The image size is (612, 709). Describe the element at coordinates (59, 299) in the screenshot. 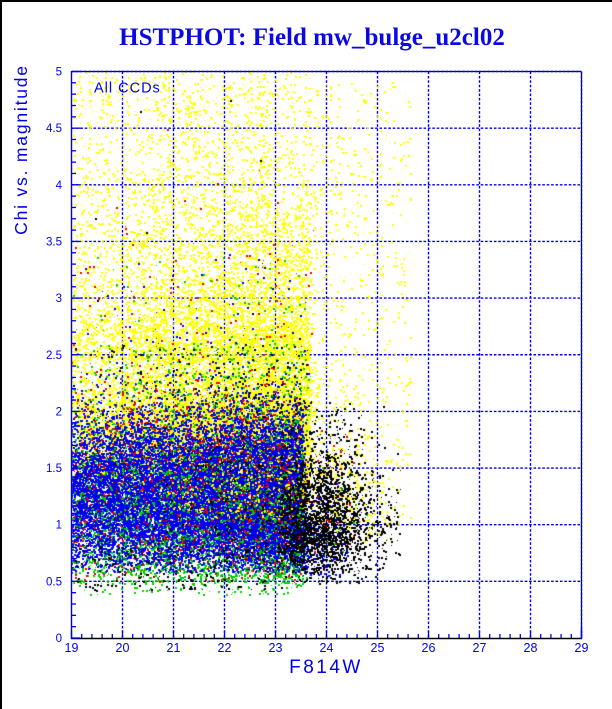

I see `svg-text: 3` at that location.